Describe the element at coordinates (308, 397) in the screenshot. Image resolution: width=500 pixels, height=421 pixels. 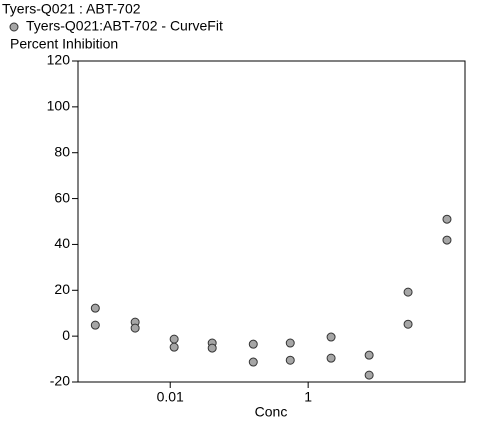
I see `x-tick-label: 1` at that location.